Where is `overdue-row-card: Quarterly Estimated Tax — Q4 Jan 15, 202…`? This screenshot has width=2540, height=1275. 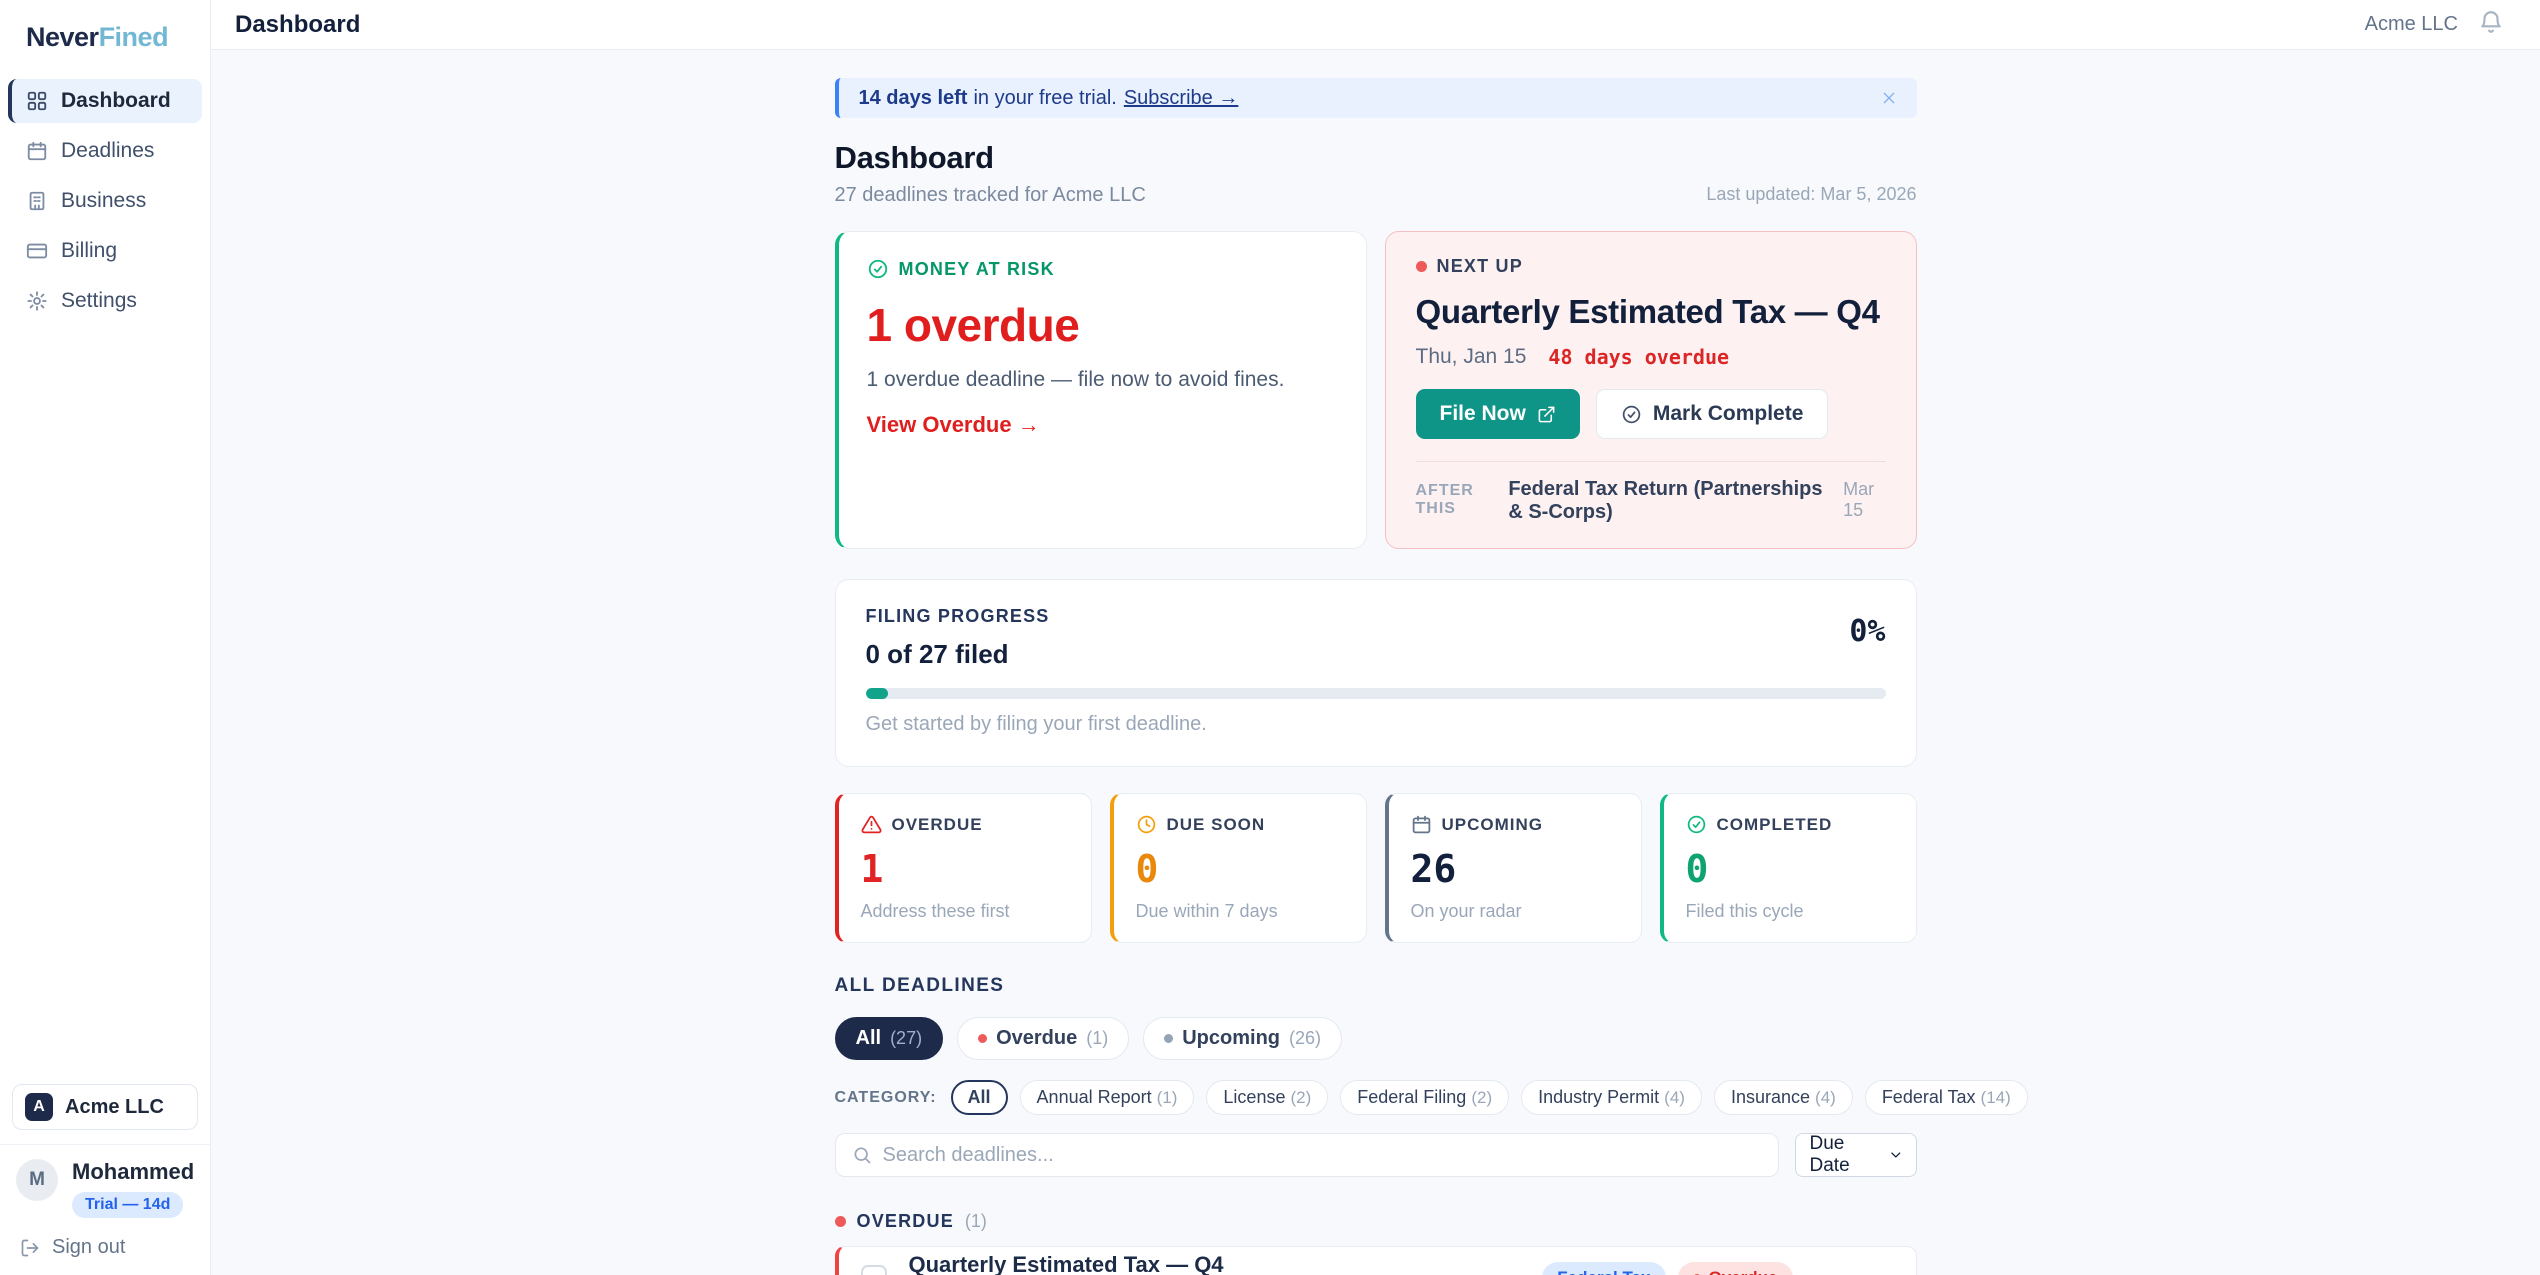 overdue-row-card: Quarterly Estimated Tax — Q4 Jan 15, 202… is located at coordinates (1375, 1260).